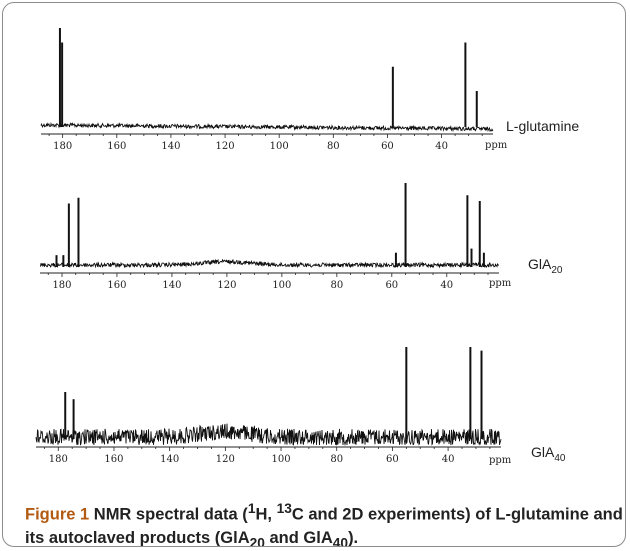 The image size is (630, 551). Describe the element at coordinates (353, 537) in the screenshot. I see `caption-part: ).` at that location.